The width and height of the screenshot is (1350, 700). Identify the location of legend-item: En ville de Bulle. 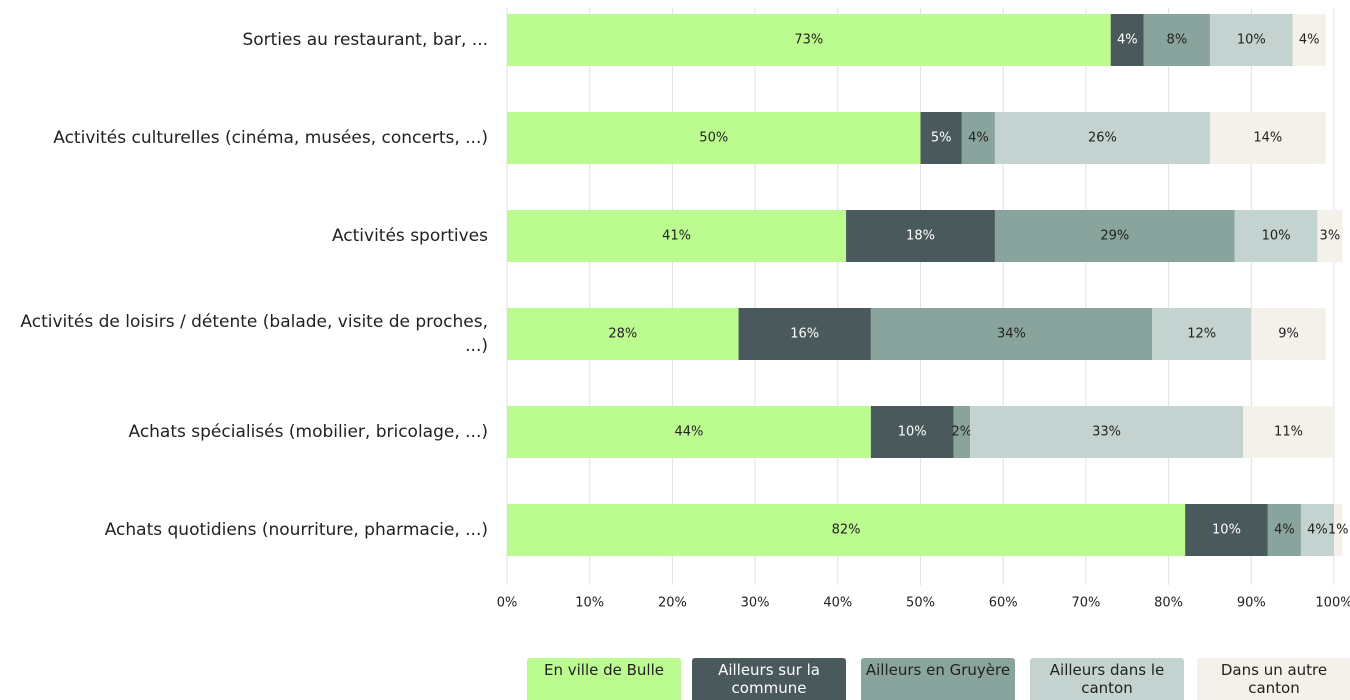
(604, 679).